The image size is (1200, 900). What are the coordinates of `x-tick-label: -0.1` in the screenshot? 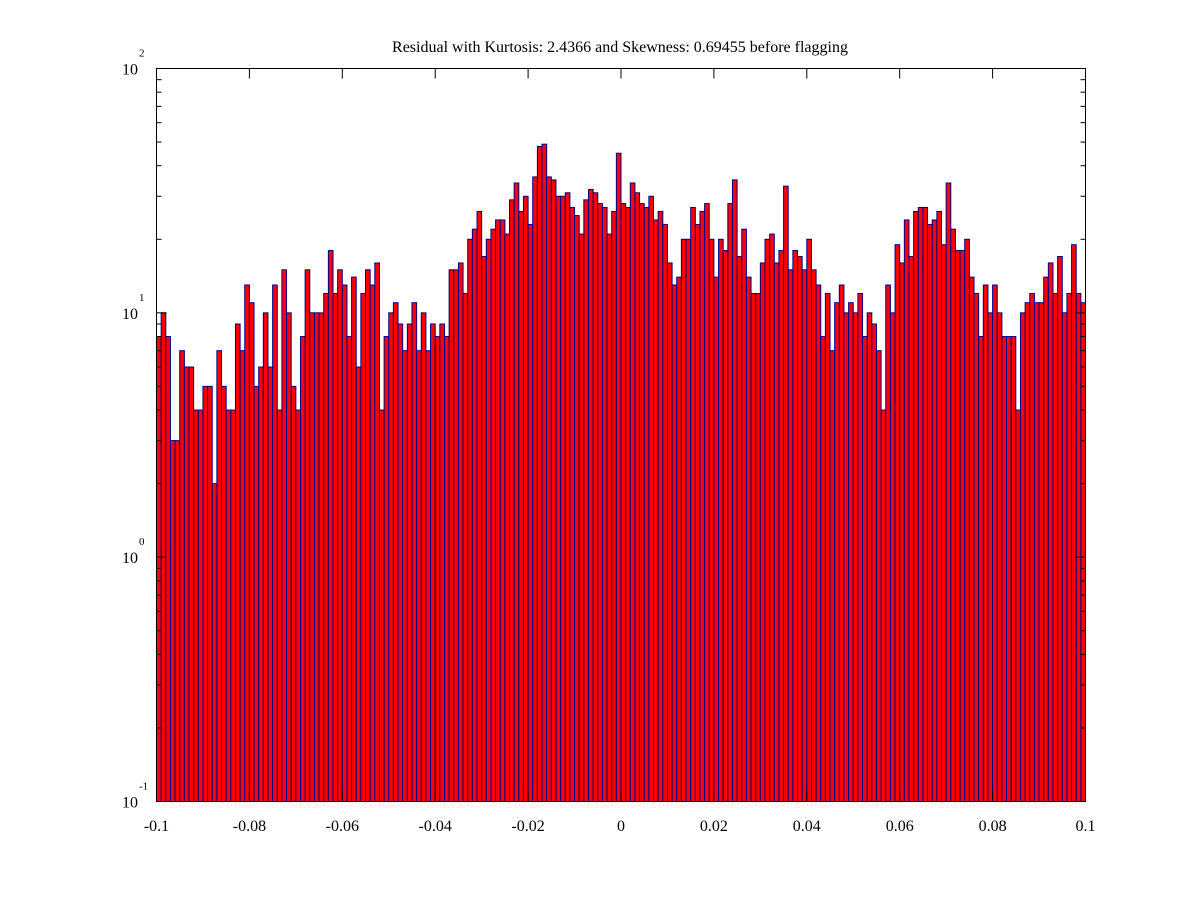 It's located at (156, 826).